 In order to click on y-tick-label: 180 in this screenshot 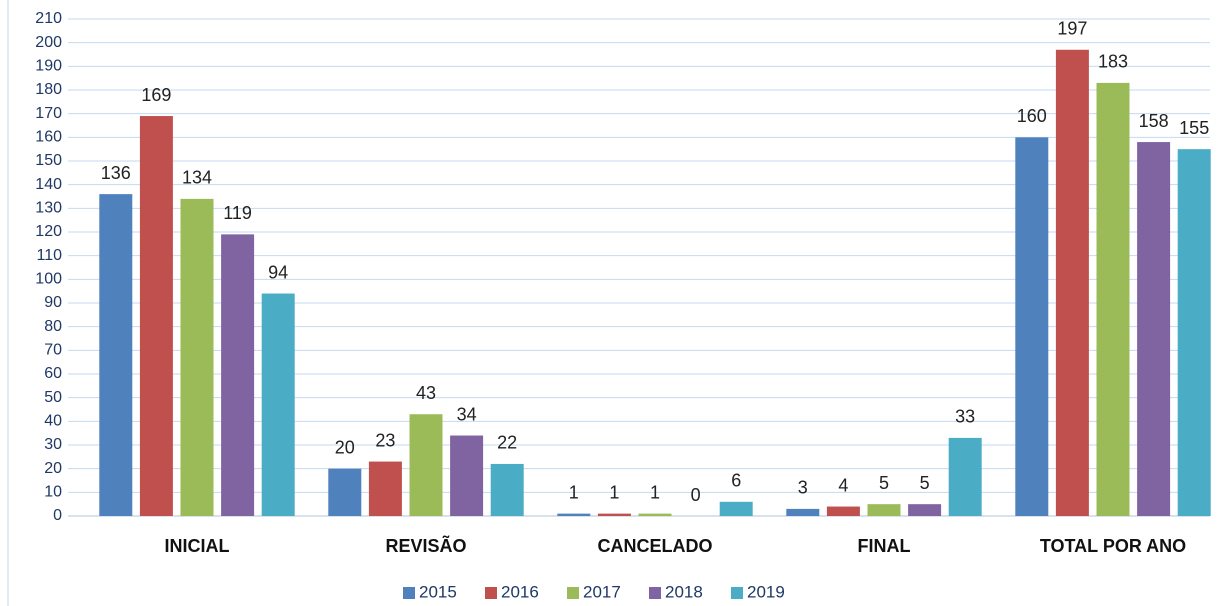, I will do `click(48, 89)`.